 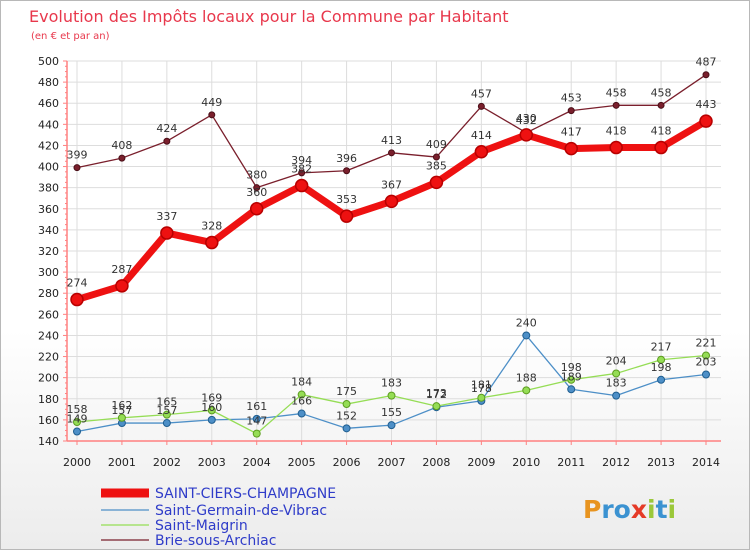 What do you see at coordinates (215, 541) in the screenshot?
I see `legend-label: Brie-sous-Archiac` at bounding box center [215, 541].